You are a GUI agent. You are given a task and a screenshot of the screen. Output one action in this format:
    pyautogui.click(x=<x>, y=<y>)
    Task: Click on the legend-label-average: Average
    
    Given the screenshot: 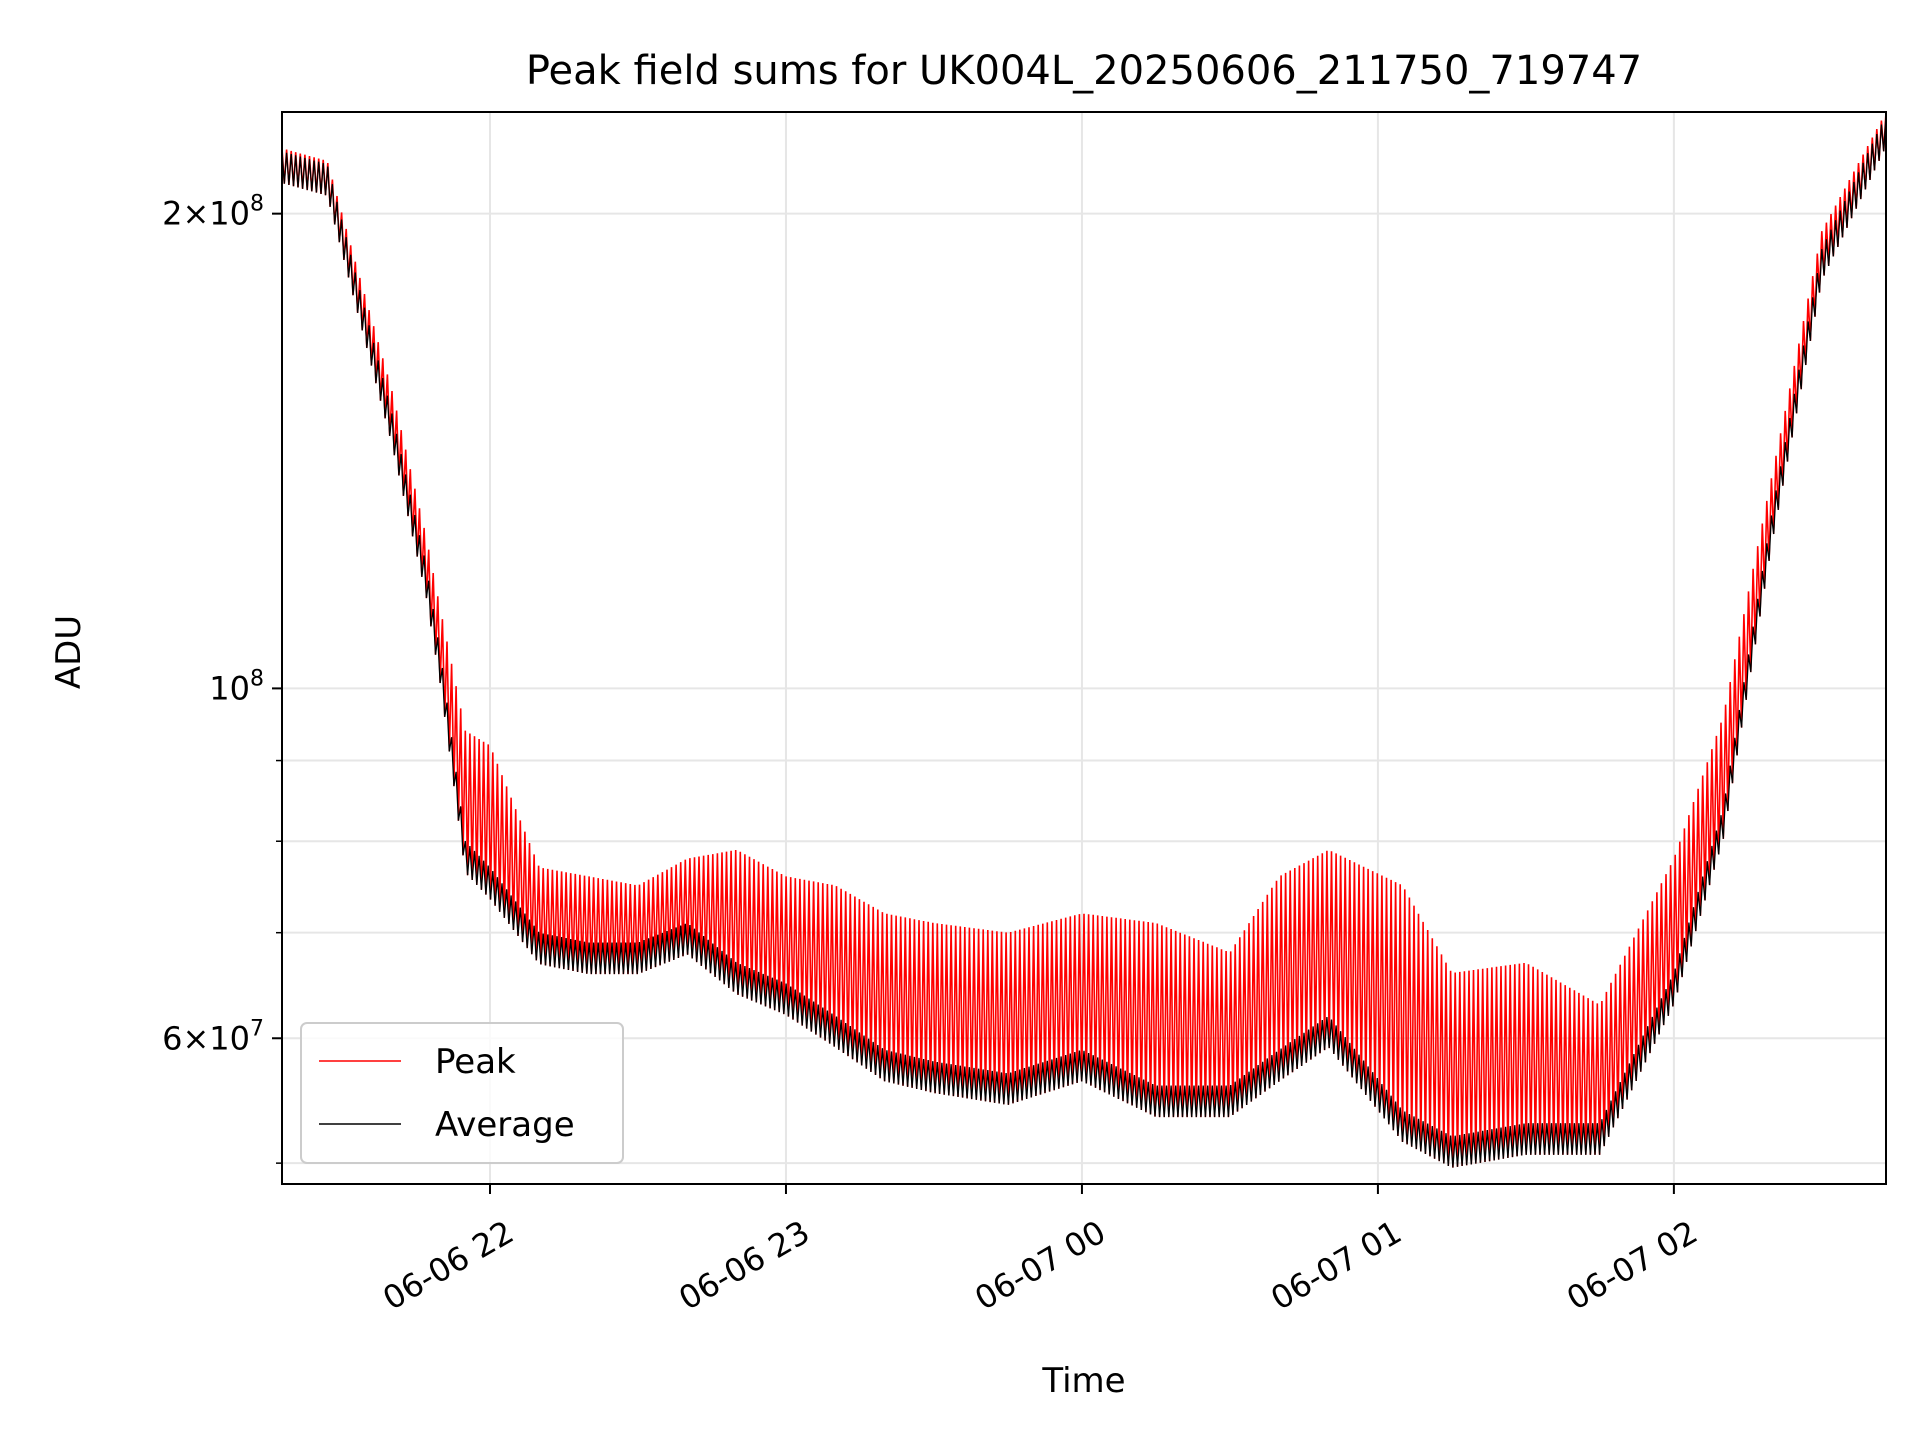 What is the action you would take?
    pyautogui.click(x=505, y=1125)
    